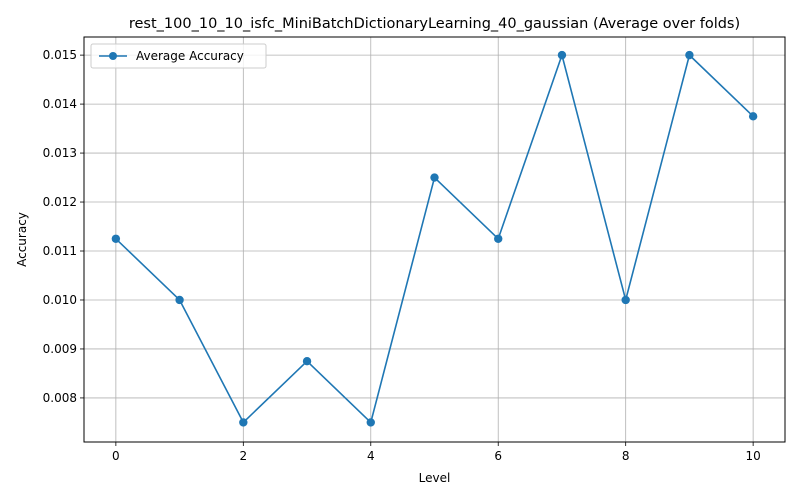 This screenshot has height=500, width=800. I want to click on y-tick-label: 0.010, so click(60, 300).